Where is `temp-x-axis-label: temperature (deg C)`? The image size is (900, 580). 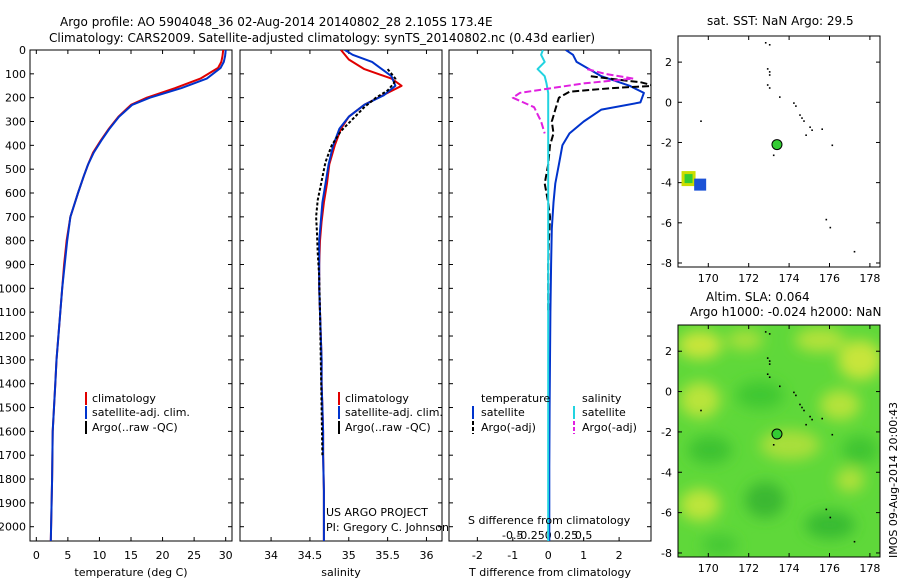
temp-x-axis-label: temperature (deg C) is located at coordinates (130, 572).